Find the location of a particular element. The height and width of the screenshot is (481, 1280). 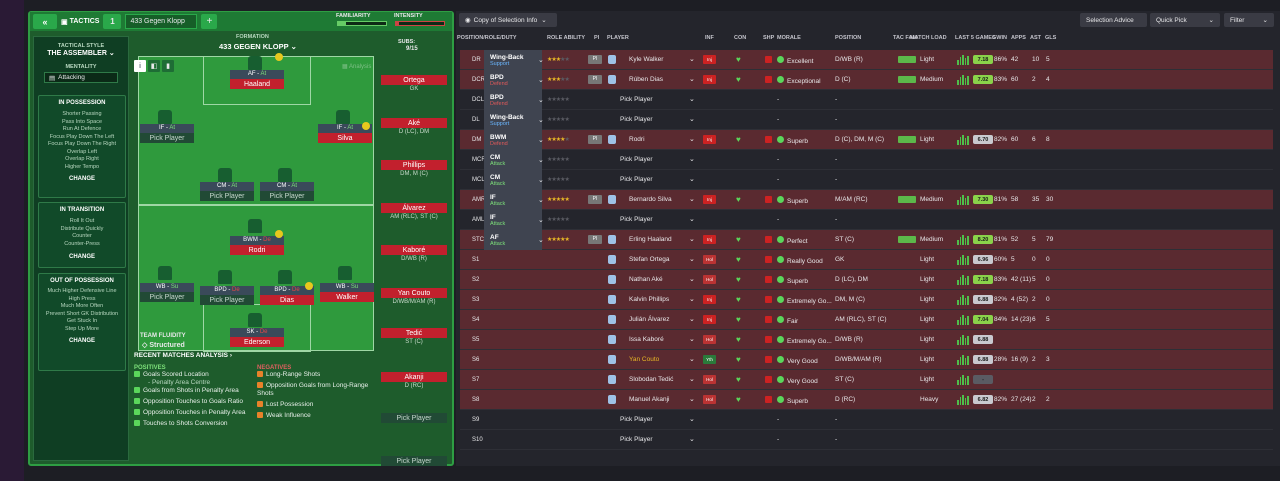

recent-analysis-title: RECENT MATCHES ANALYSIS › is located at coordinates (183, 355).